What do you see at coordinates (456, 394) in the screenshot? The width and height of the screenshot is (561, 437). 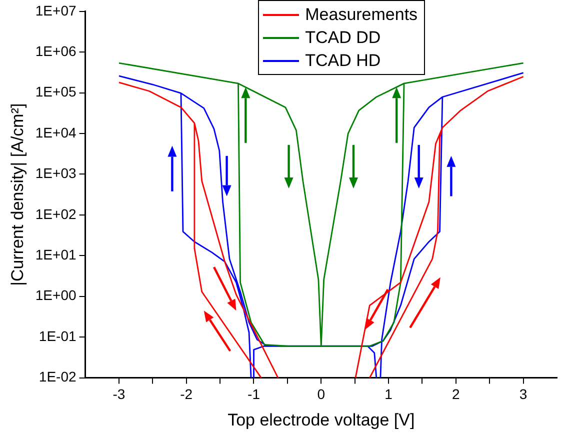 I see `x-tick-label: 2` at bounding box center [456, 394].